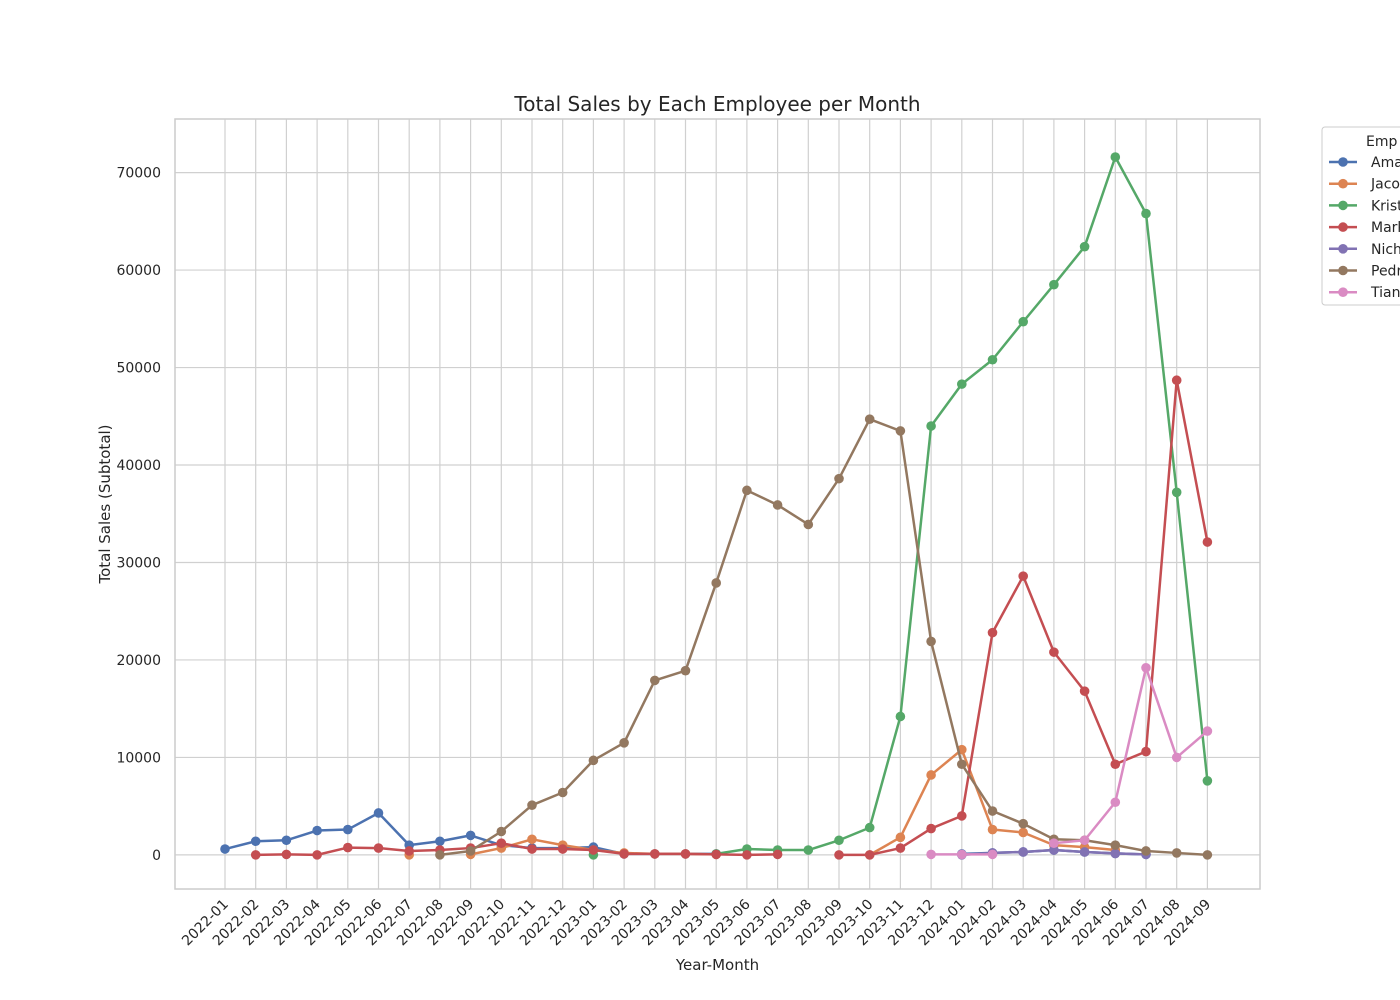  I want to click on legend-item: Krist, so click(1364, 206).